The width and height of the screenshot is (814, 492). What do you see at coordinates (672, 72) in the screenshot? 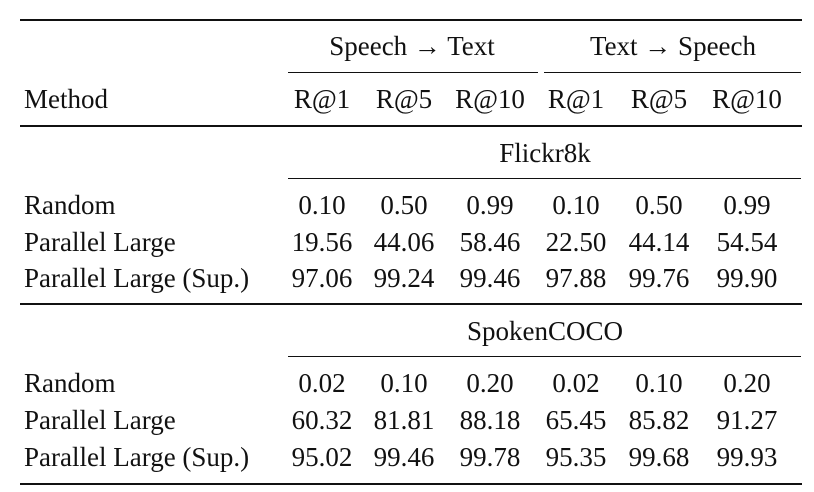
I see `group-underline-text-speech` at bounding box center [672, 72].